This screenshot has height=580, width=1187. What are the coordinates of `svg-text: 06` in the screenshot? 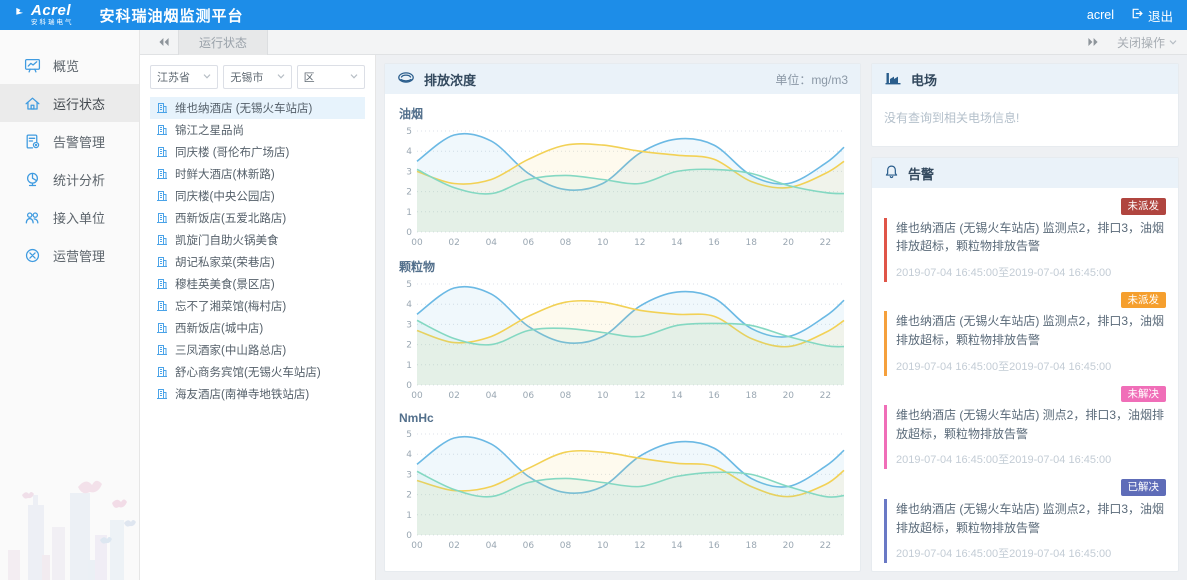 It's located at (529, 243).